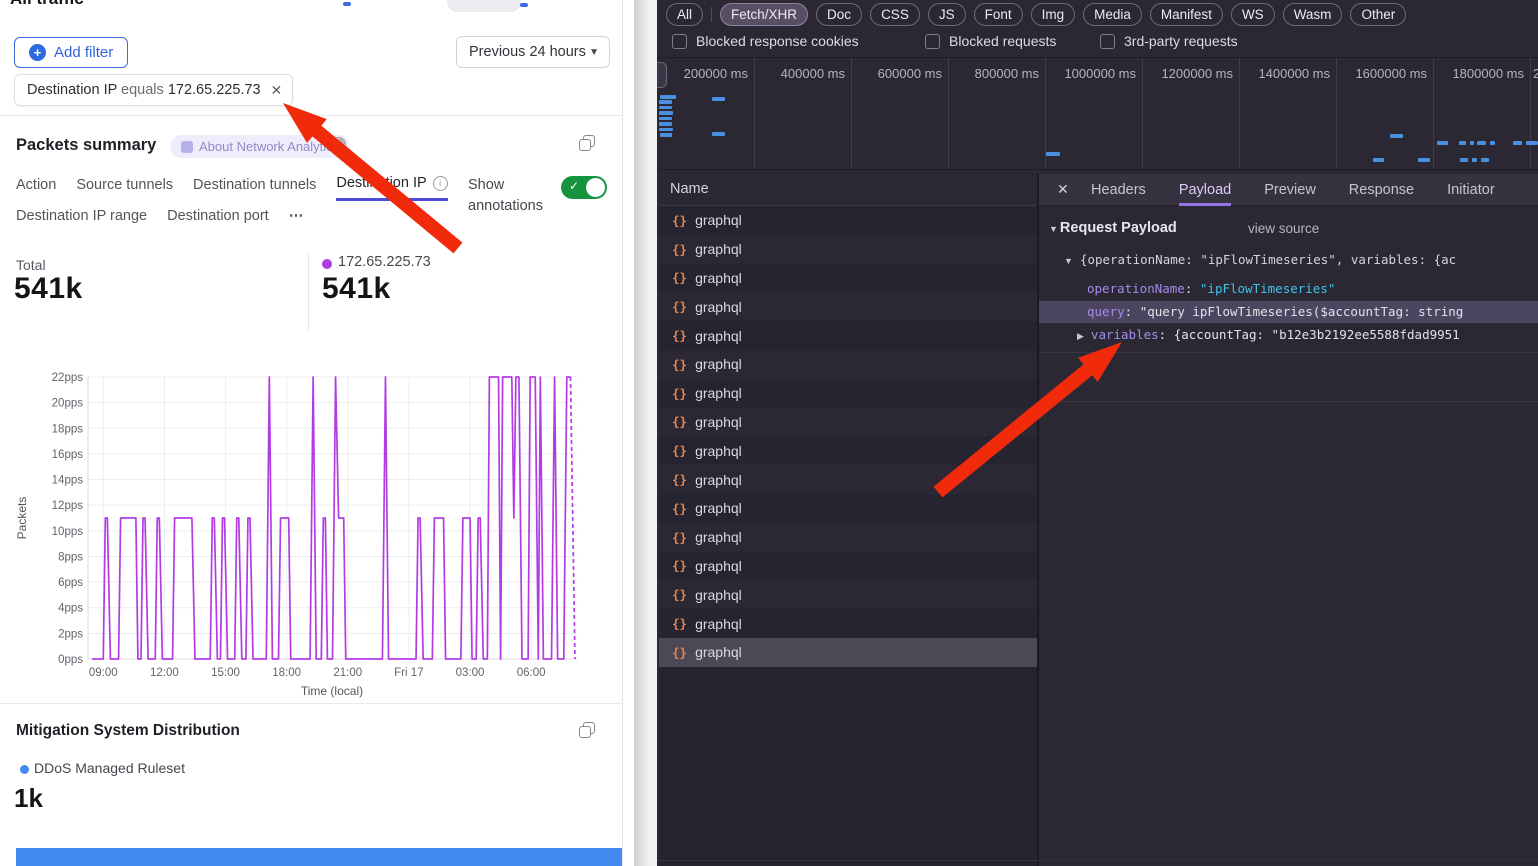  I want to click on timeline-tick-label: 1000000 ms, so click(1100, 73).